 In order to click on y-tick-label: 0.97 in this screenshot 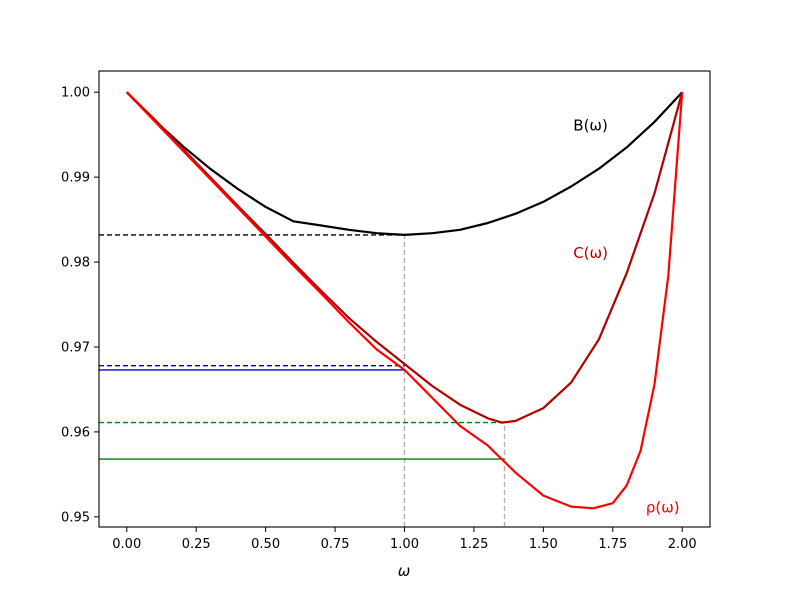, I will do `click(75, 347)`.